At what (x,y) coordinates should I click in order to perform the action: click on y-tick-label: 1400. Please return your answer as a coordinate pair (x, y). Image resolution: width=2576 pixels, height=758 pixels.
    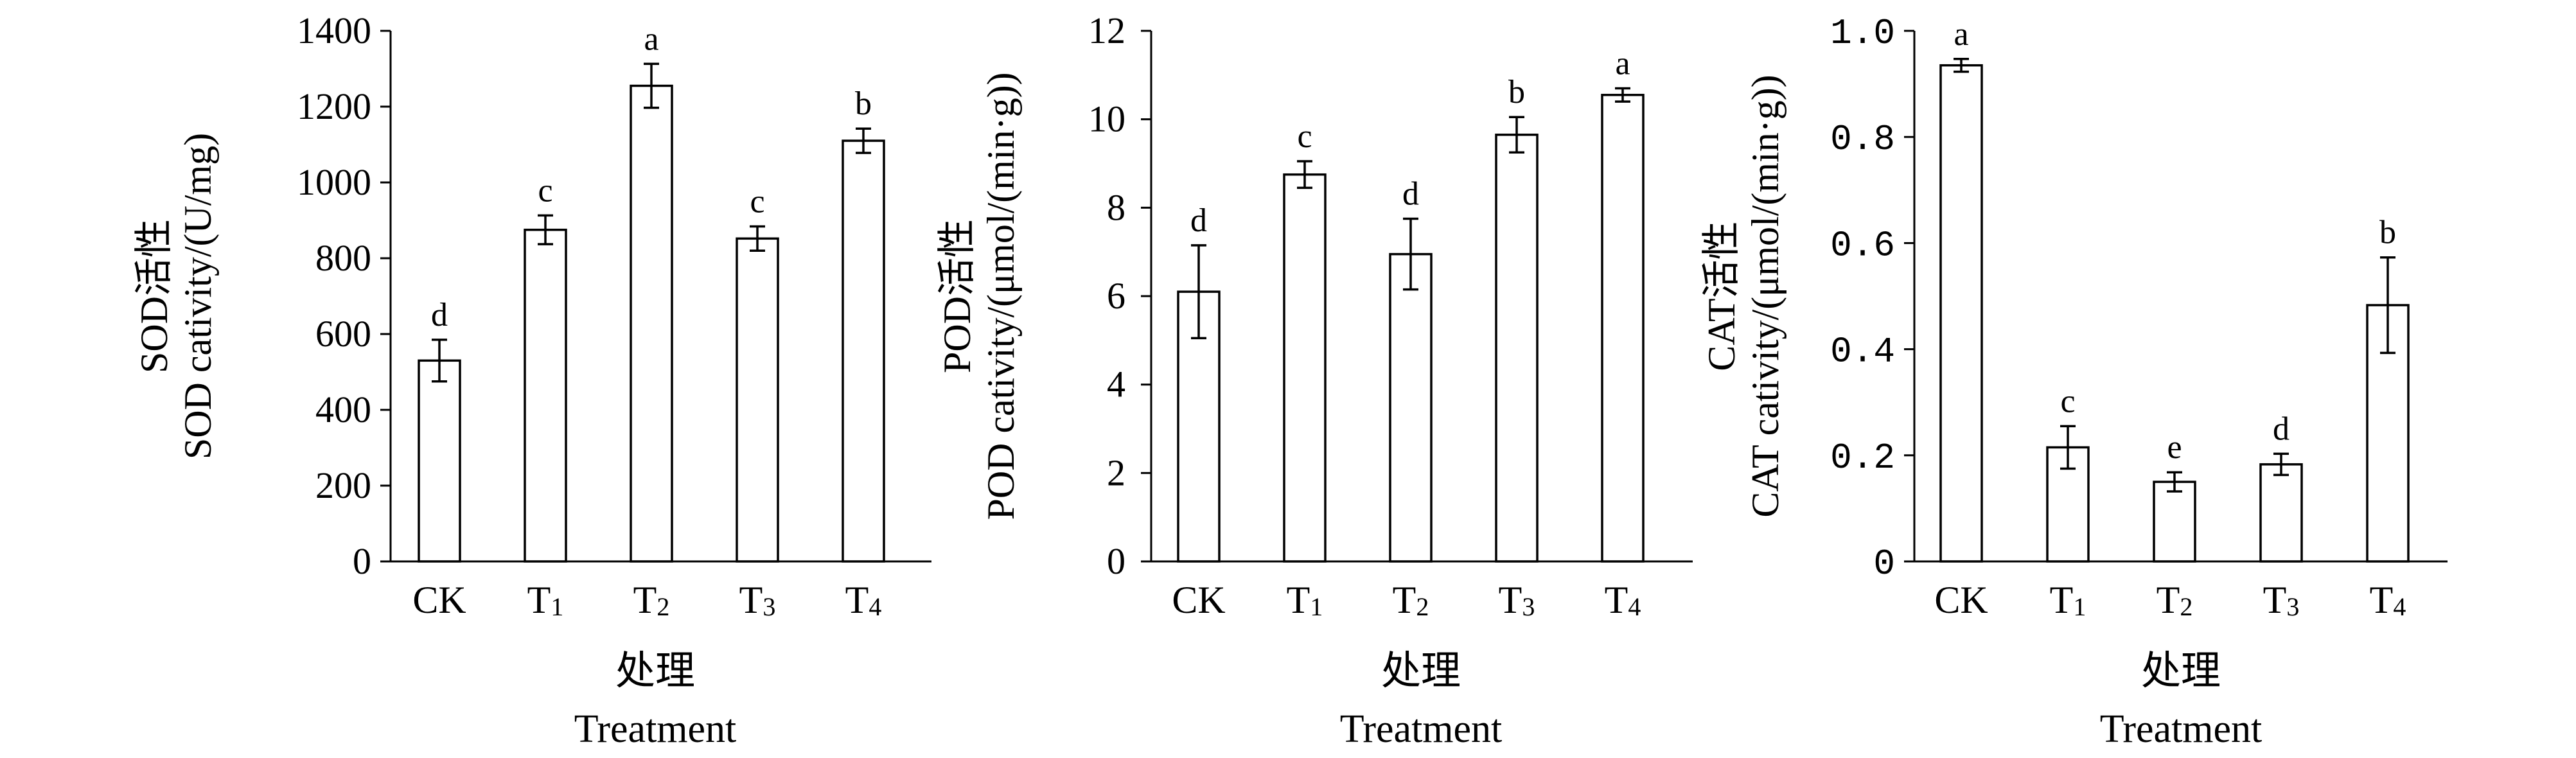
    Looking at the image, I should click on (334, 30).